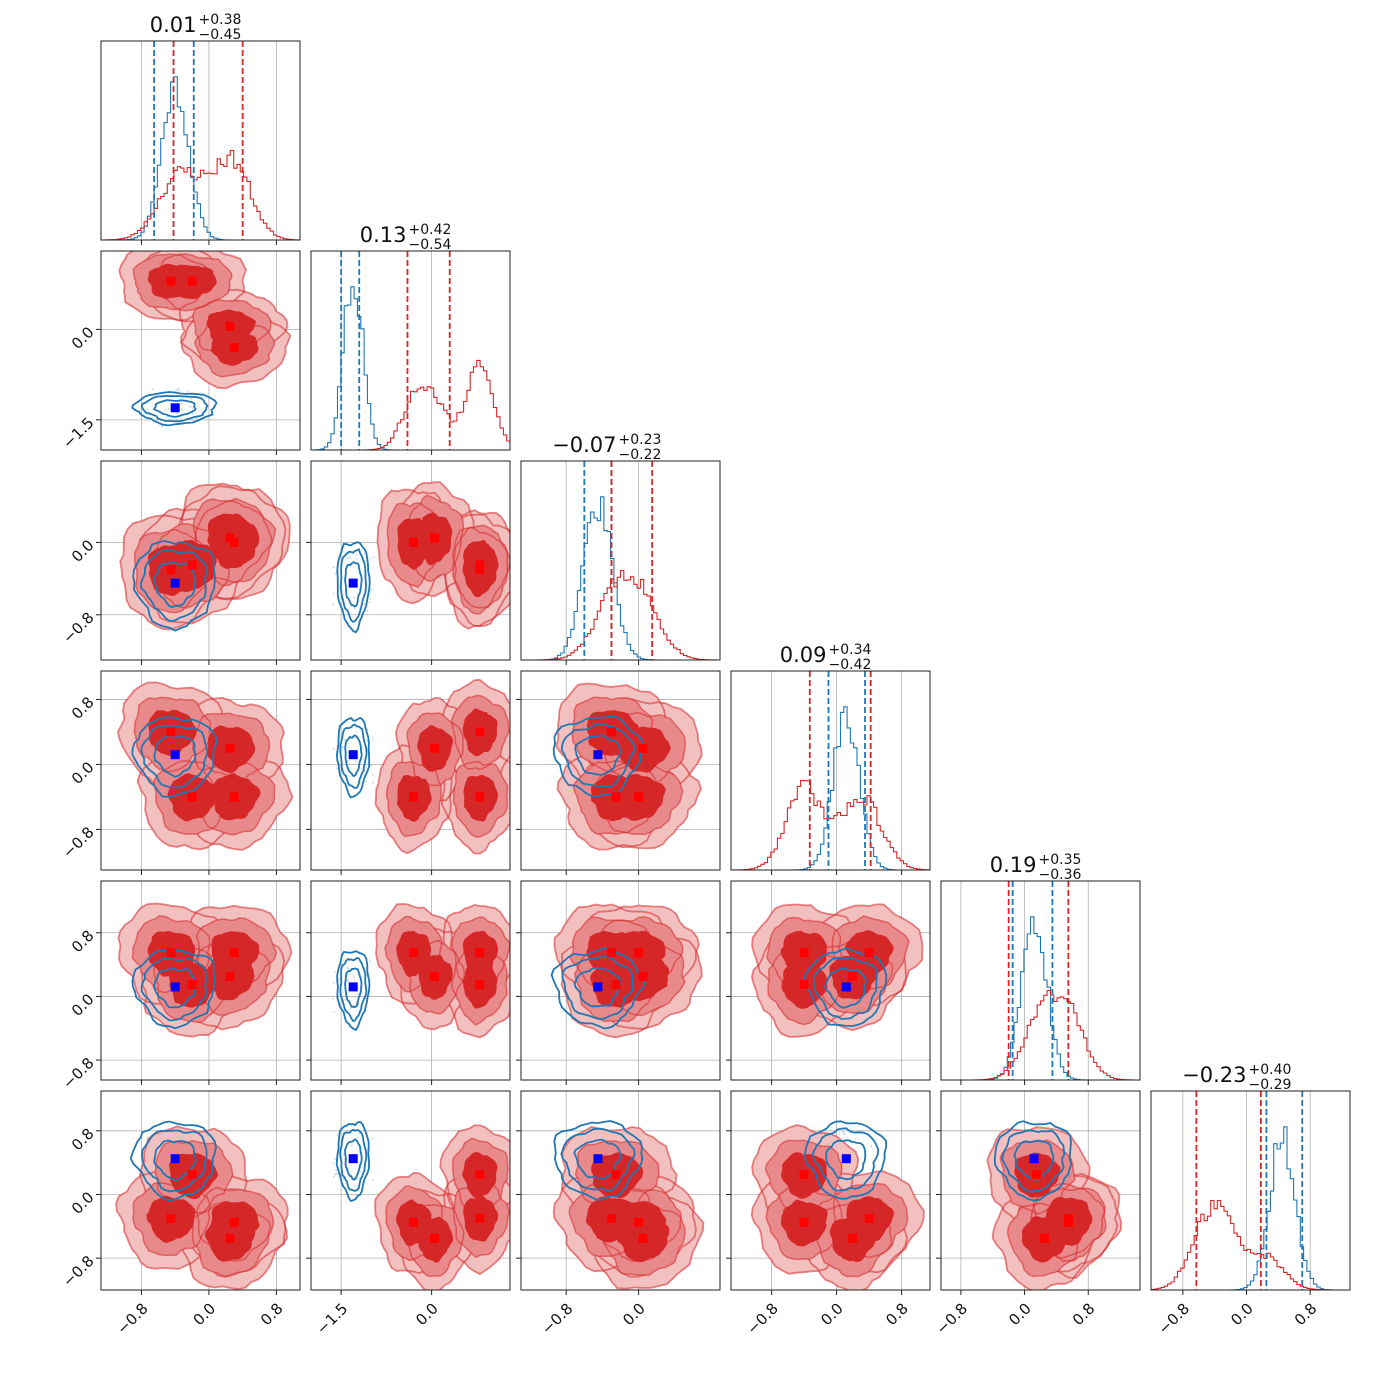 Image resolution: width=1390 pixels, height=1394 pixels. I want to click on title-plus: +0.34, so click(850, 650).